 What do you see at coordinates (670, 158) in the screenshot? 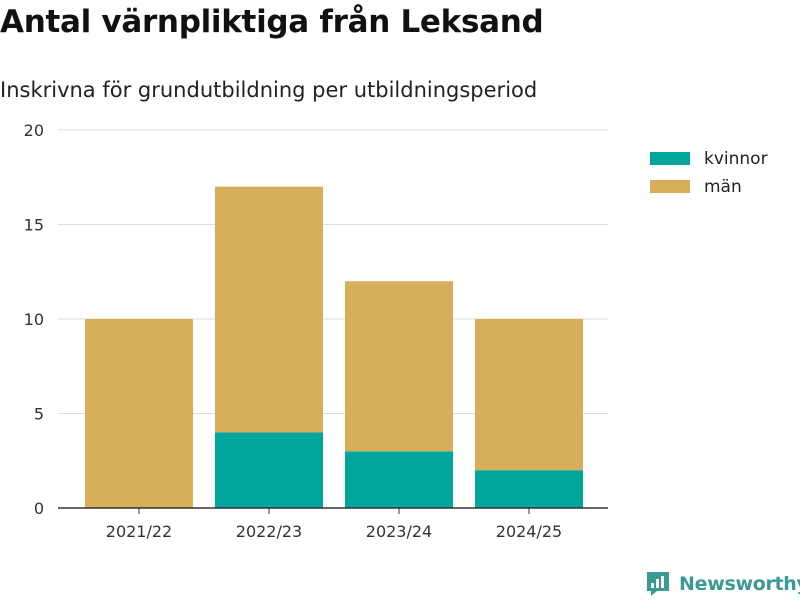
I see `legend-swatch-kvinnor` at bounding box center [670, 158].